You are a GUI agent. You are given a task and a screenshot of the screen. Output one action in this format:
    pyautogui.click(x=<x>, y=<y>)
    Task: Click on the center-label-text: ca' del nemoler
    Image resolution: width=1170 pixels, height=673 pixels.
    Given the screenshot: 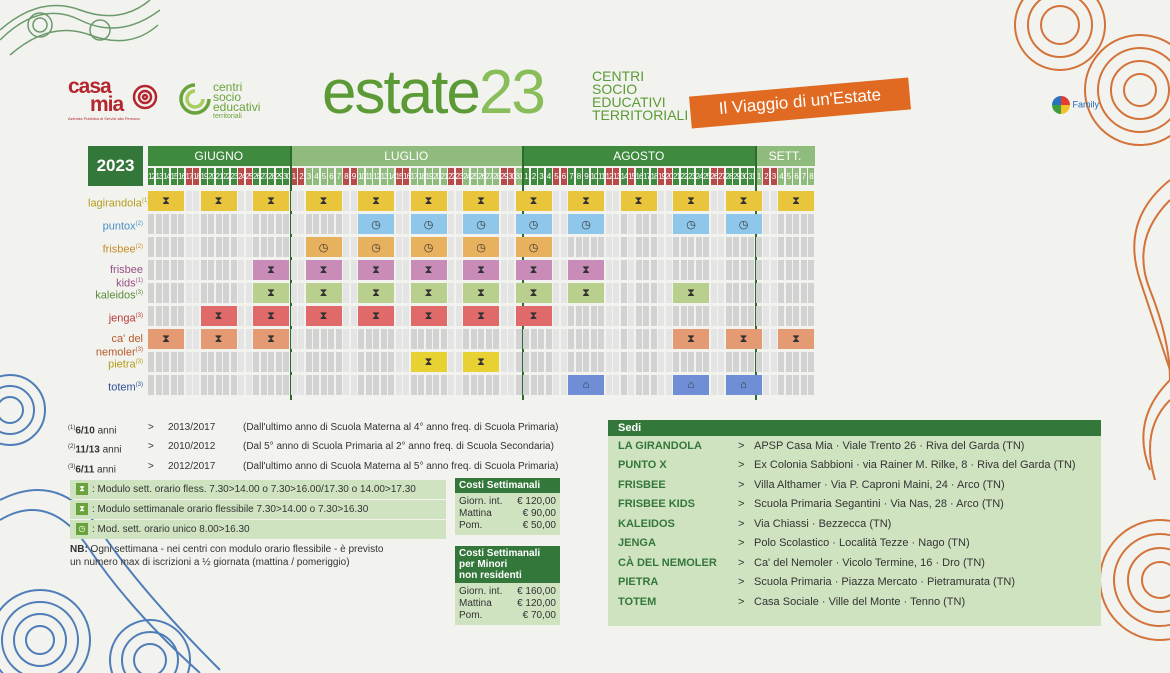 What is the action you would take?
    pyautogui.click(x=119, y=346)
    